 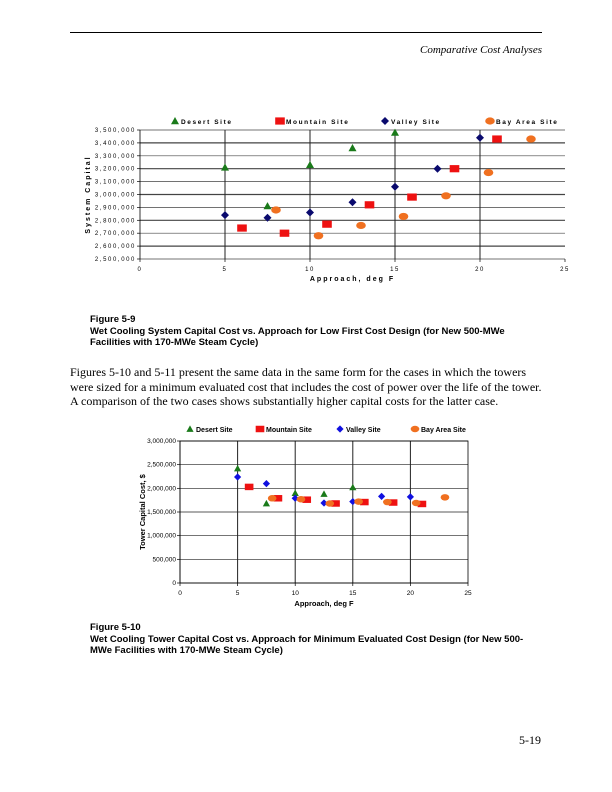 What do you see at coordinates (115, 234) in the screenshot?
I see `y-tick-label: 2,700,000` at bounding box center [115, 234].